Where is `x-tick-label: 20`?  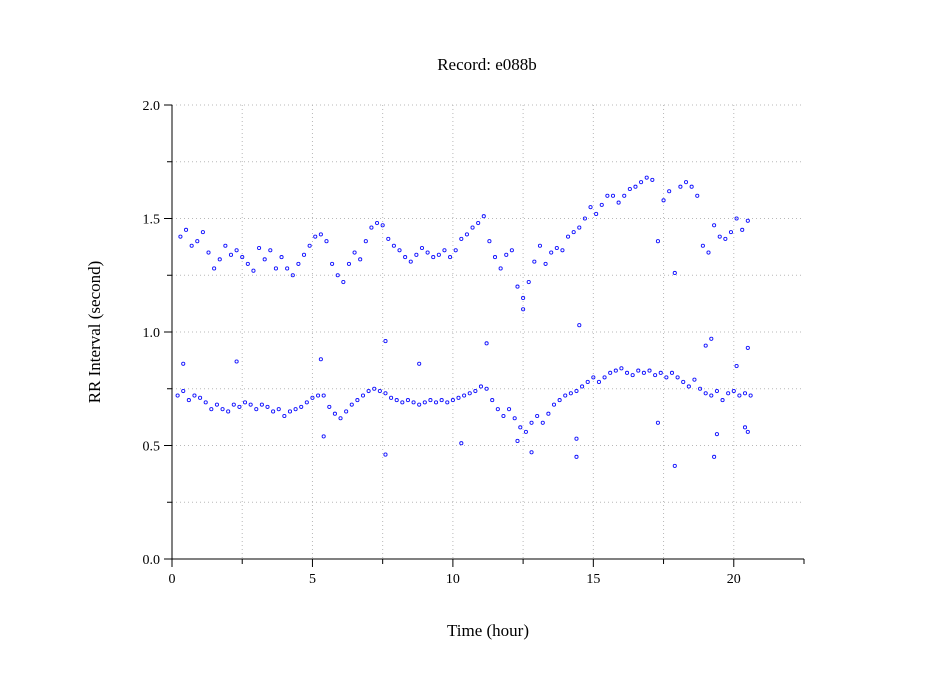 x-tick-label: 20 is located at coordinates (734, 579).